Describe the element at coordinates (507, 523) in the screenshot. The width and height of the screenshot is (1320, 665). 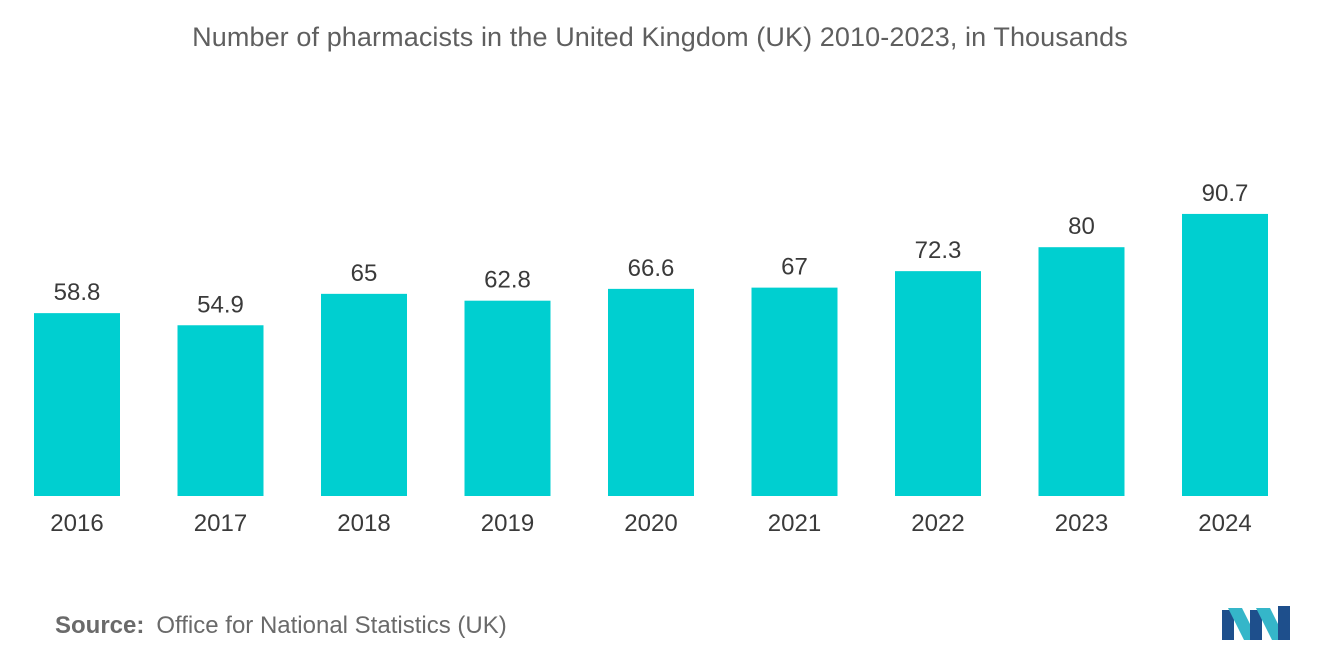
I see `x-tick-label-2019: 2019` at that location.